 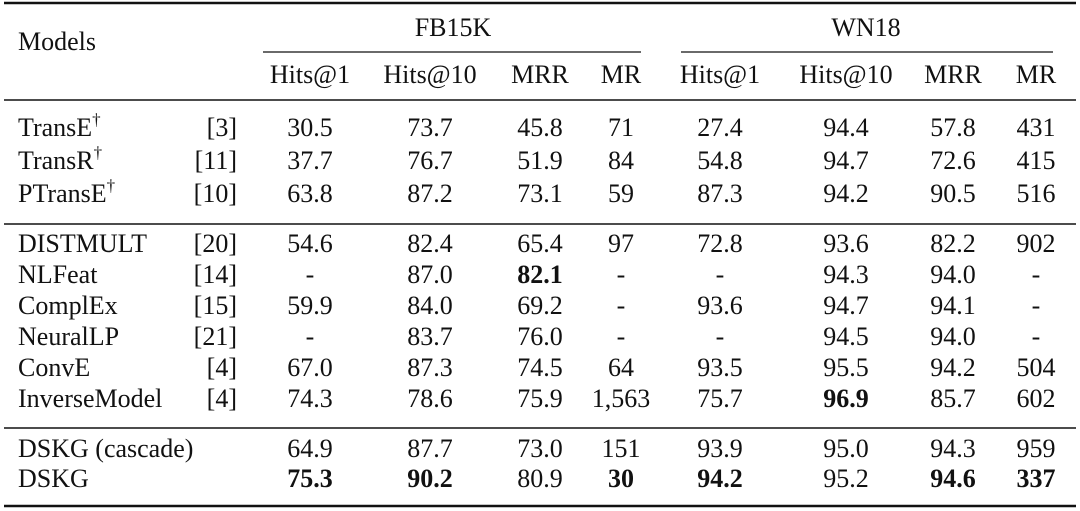 What do you see at coordinates (430, 398) in the screenshot?
I see `cell: 78.6` at bounding box center [430, 398].